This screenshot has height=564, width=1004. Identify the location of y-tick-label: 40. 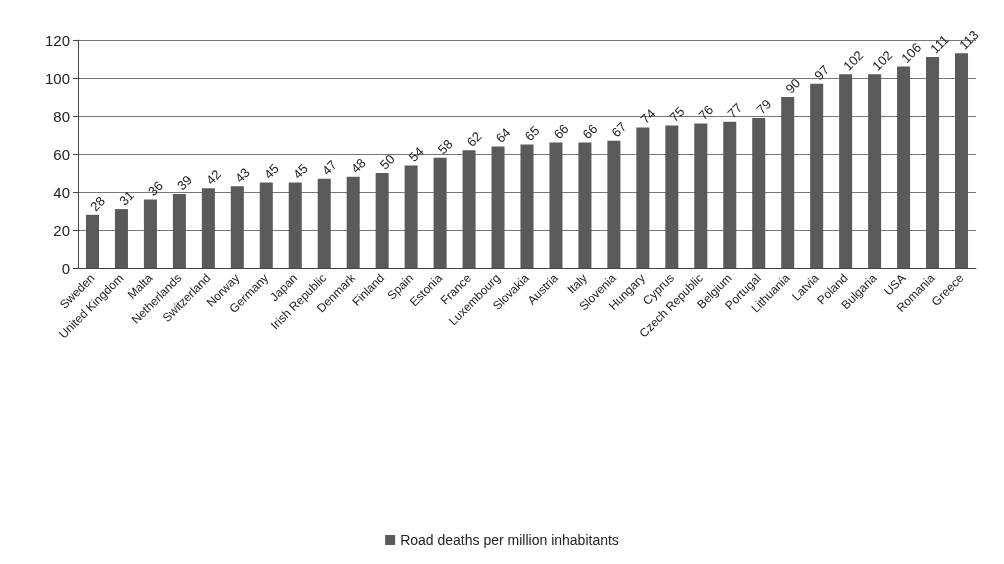
(61, 192).